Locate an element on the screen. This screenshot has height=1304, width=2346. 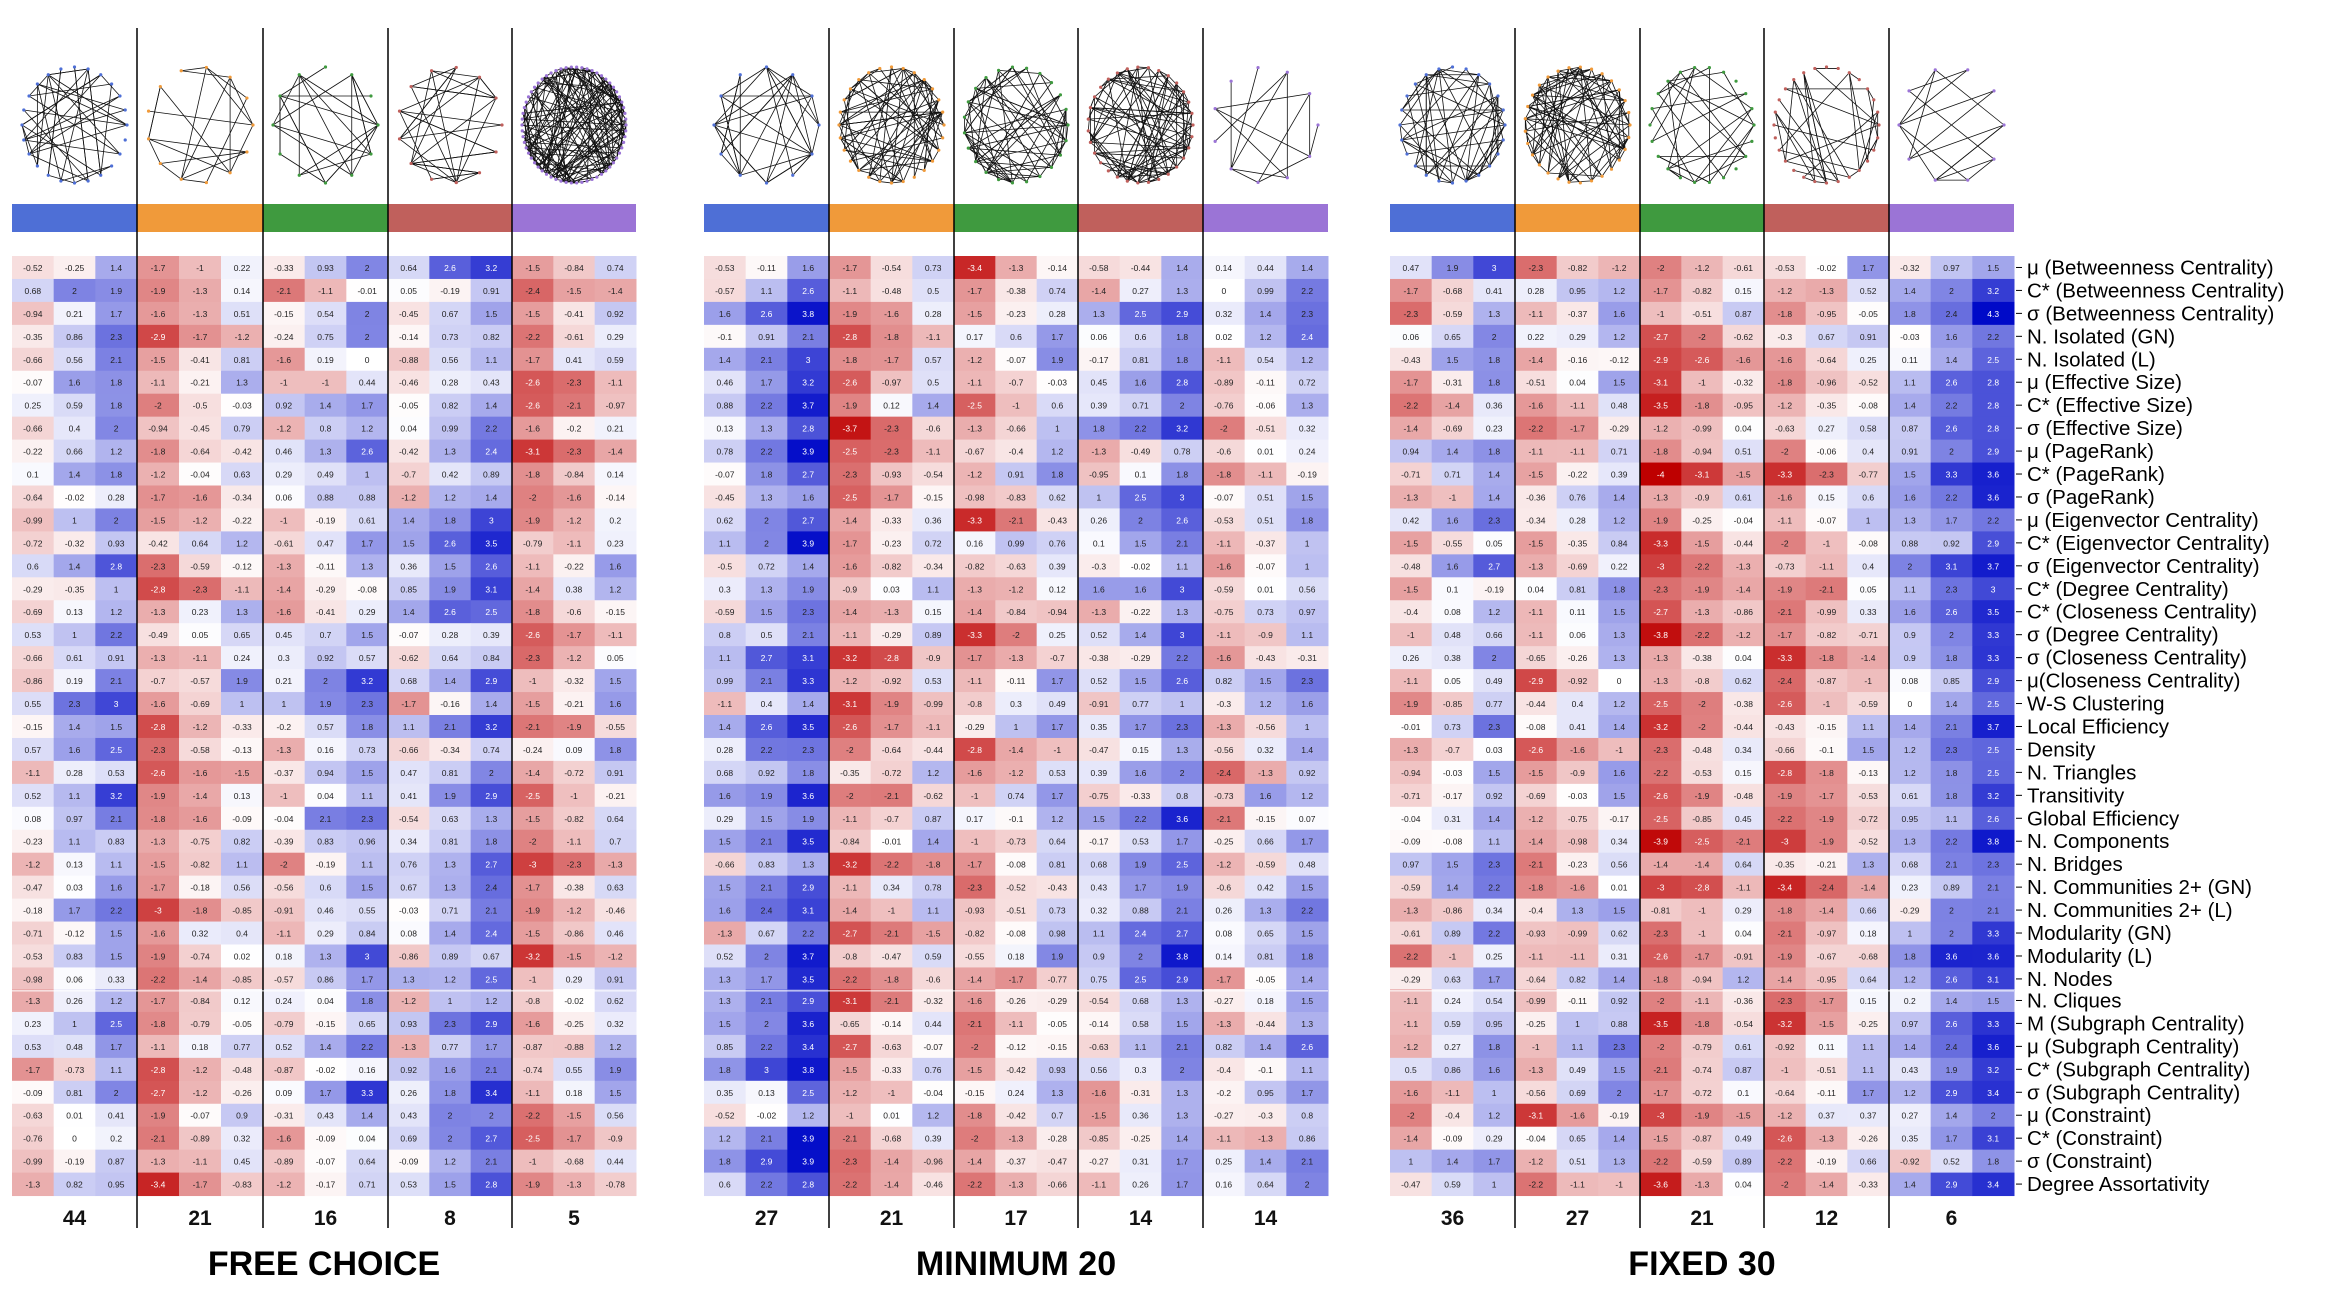
heatmap-cell-value: -0.59 is located at coordinates (1411, 888).